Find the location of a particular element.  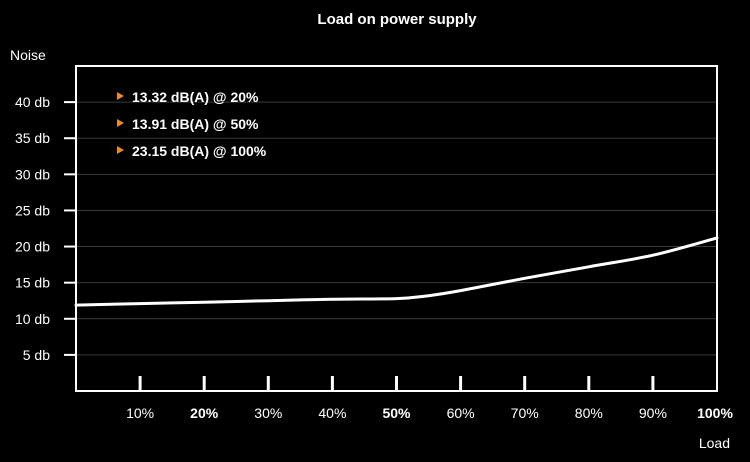

y-tick-label: 35 db is located at coordinates (32, 138).